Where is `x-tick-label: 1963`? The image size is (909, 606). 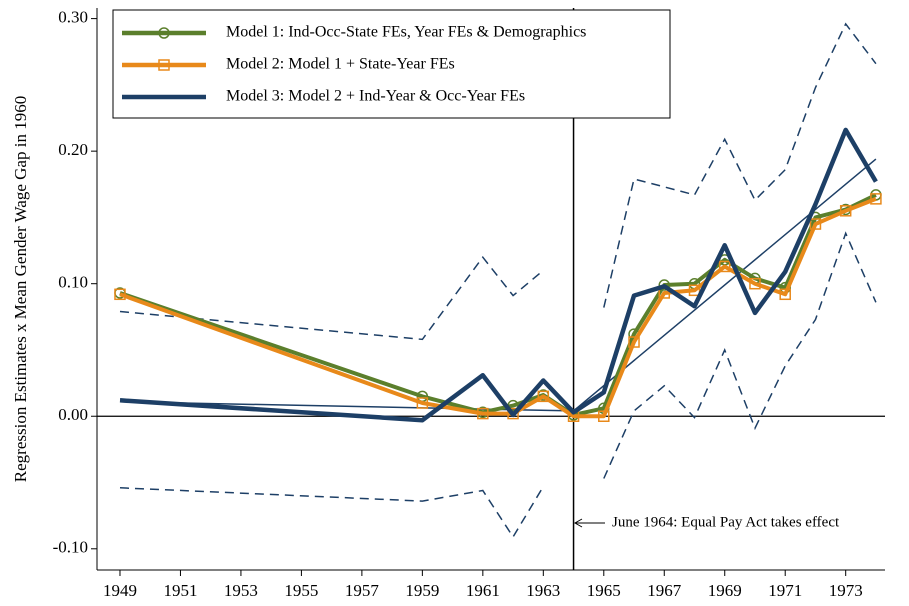
x-tick-label: 1963 is located at coordinates (543, 590).